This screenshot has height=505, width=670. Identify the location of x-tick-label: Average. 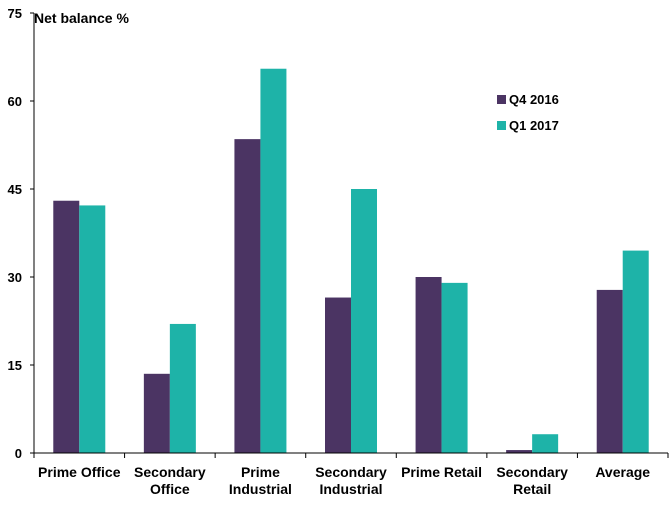
(622, 472).